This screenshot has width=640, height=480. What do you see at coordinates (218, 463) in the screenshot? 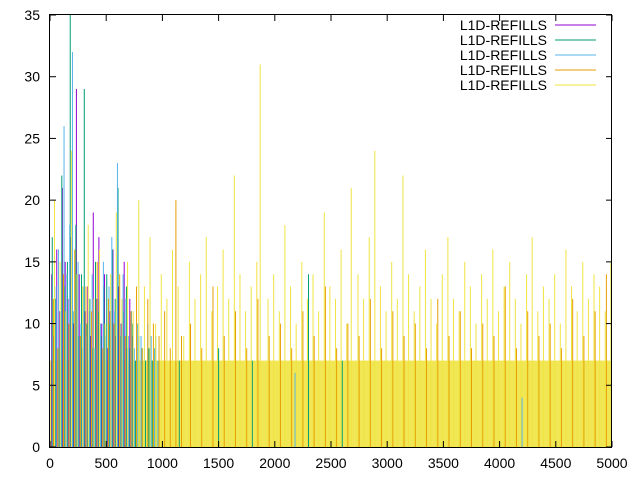
I see `x-tick-label: 1500` at bounding box center [218, 463].